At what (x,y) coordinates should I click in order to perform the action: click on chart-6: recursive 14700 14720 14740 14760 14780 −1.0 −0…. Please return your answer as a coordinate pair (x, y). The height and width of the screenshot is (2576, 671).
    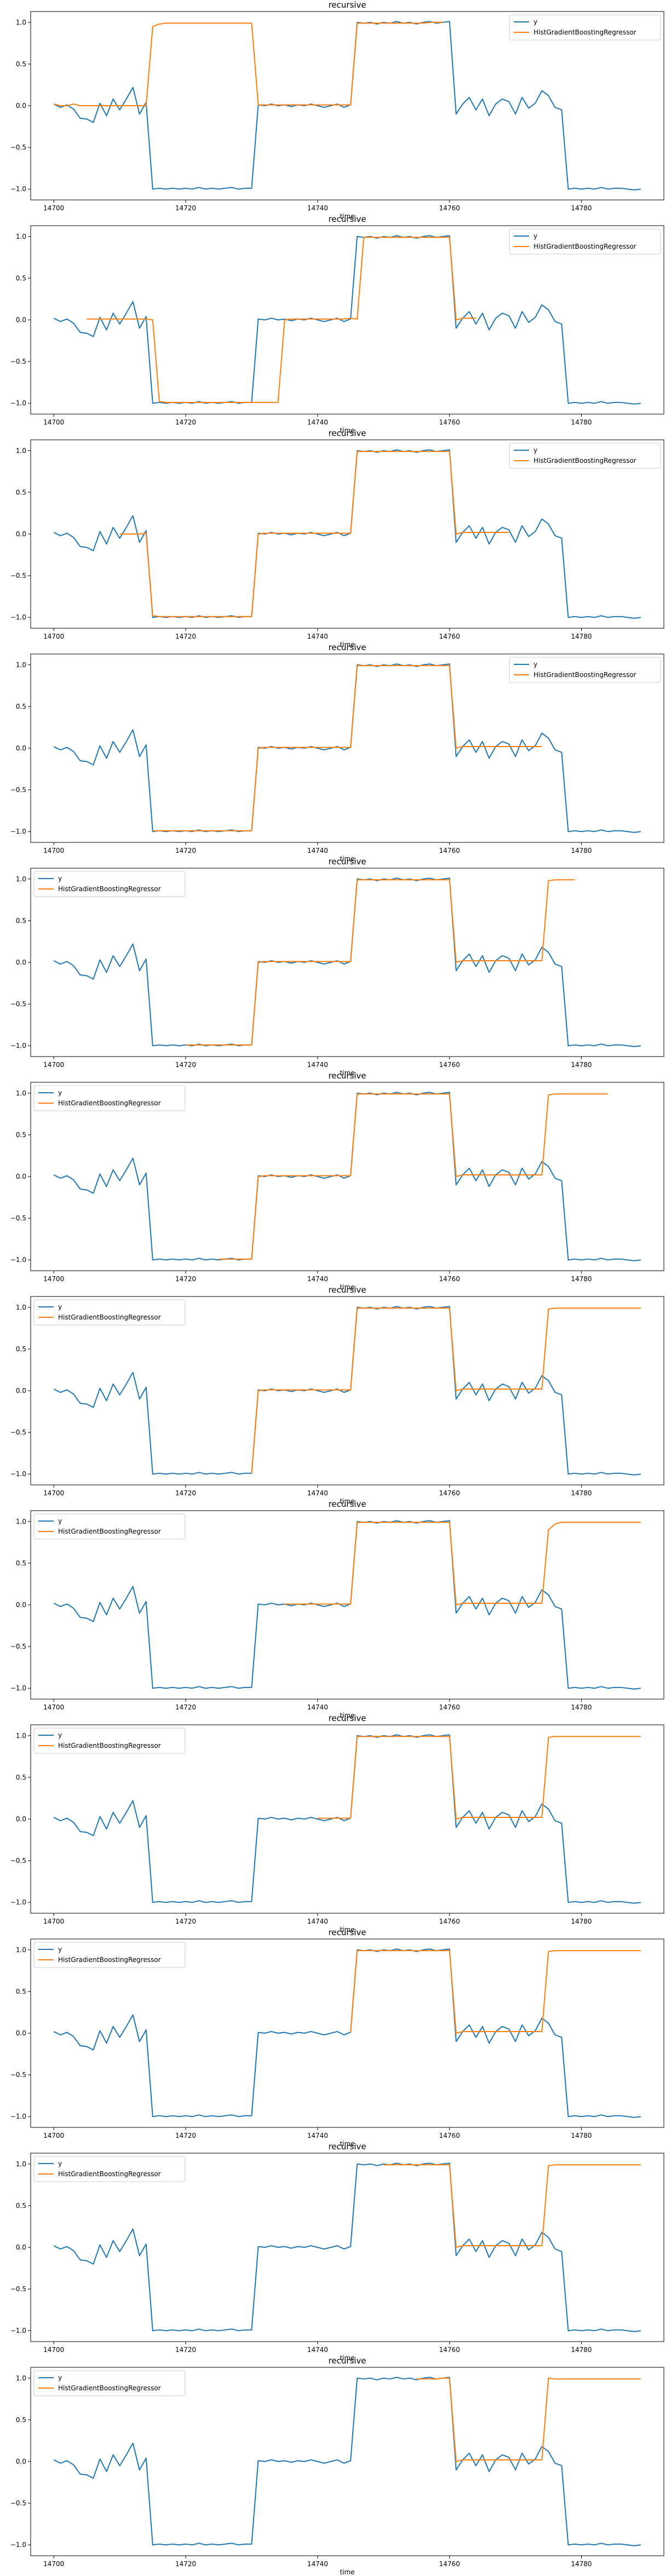
    Looking at the image, I should click on (337, 1181).